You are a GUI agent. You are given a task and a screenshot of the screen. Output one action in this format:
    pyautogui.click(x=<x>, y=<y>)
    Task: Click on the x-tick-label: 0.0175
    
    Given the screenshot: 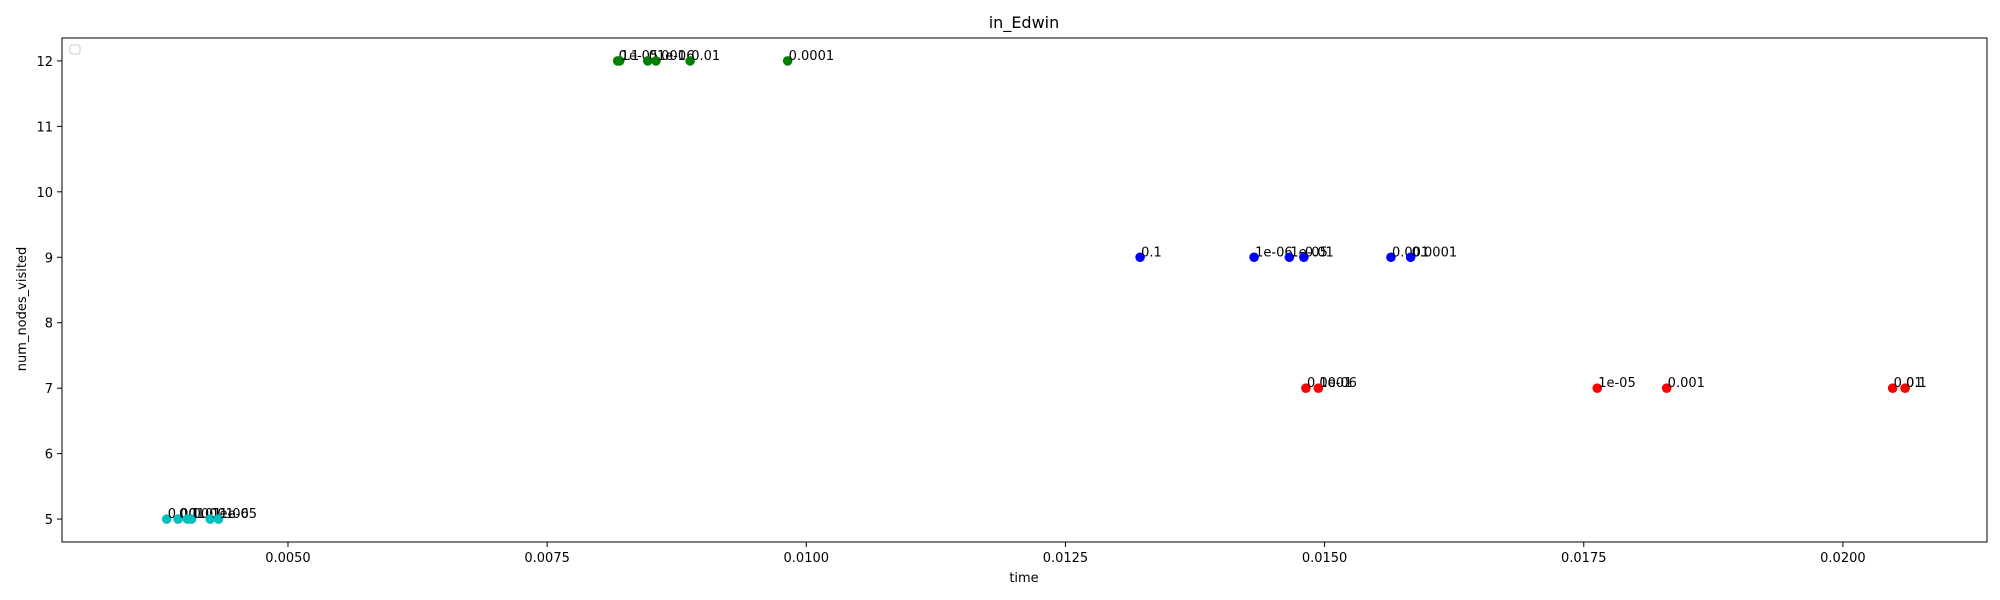 What is the action you would take?
    pyautogui.click(x=1584, y=558)
    